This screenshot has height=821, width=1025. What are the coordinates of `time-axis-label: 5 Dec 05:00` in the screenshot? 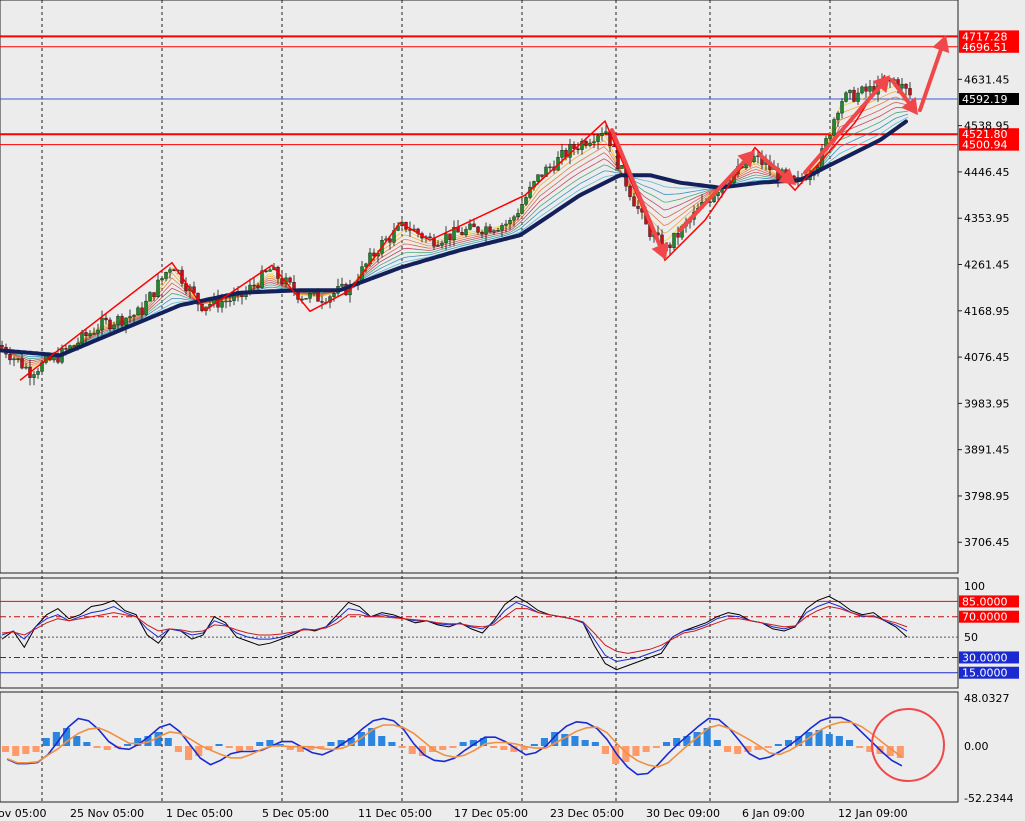 It's located at (295, 813).